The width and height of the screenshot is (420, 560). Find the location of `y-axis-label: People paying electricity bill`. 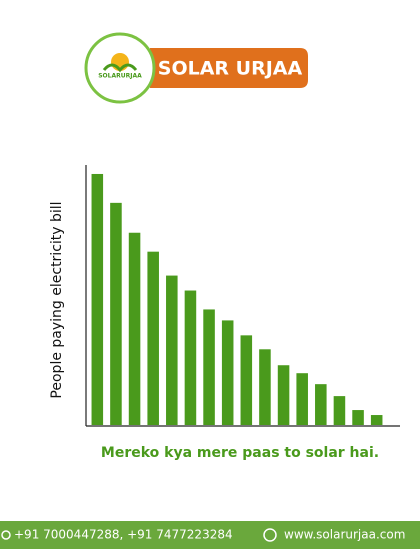

y-axis-label: People paying electricity bill is located at coordinates (57, 299).